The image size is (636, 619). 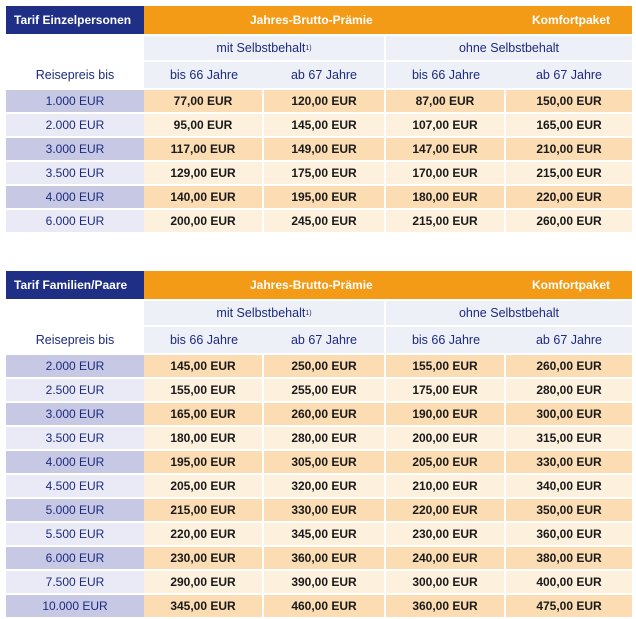 What do you see at coordinates (324, 606) in the screenshot?
I see `premium-cell: 460,00 EUR` at bounding box center [324, 606].